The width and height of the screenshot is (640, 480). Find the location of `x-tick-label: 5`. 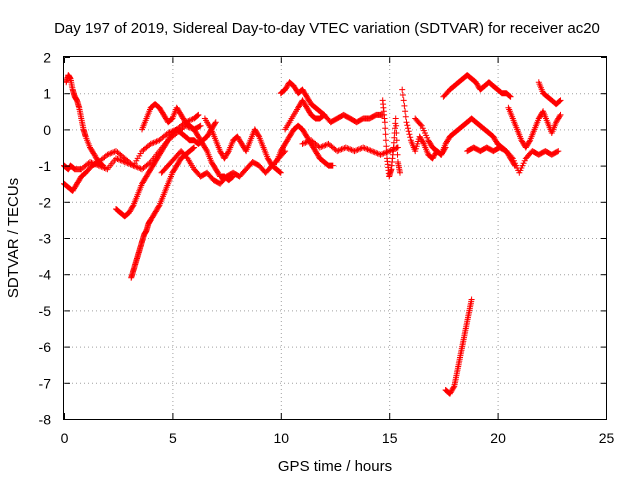

x-tick-label: 5 is located at coordinates (173, 438).